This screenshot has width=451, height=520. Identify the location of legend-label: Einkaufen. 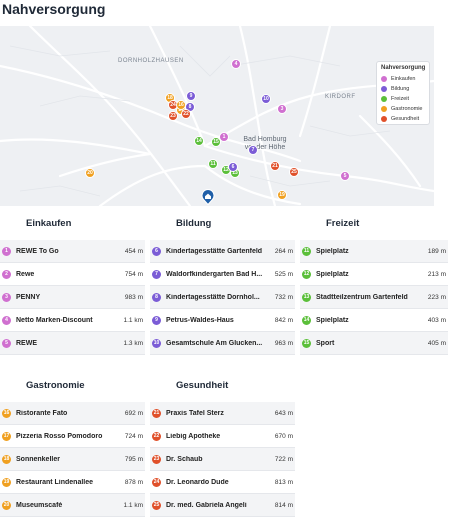
(403, 79).